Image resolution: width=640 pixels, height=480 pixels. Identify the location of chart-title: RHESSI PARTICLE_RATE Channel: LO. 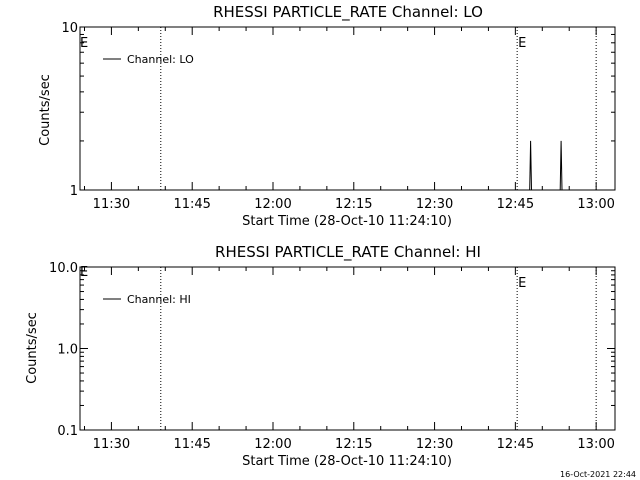
(348, 12).